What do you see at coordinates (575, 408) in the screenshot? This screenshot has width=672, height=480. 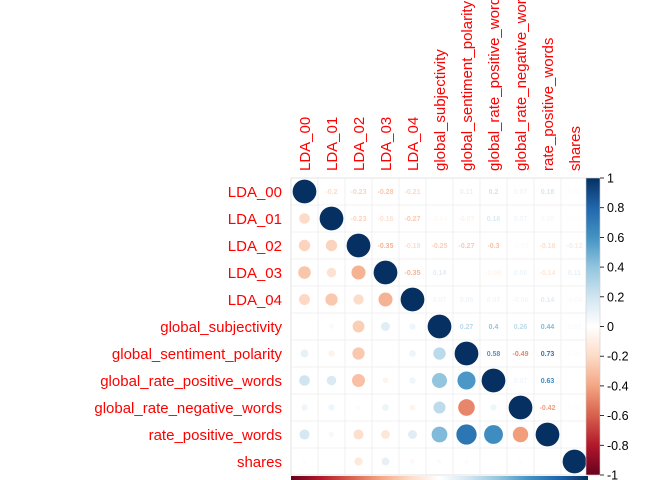 I see `corr-value-global-rate-negative-words-shares: 0.02` at bounding box center [575, 408].